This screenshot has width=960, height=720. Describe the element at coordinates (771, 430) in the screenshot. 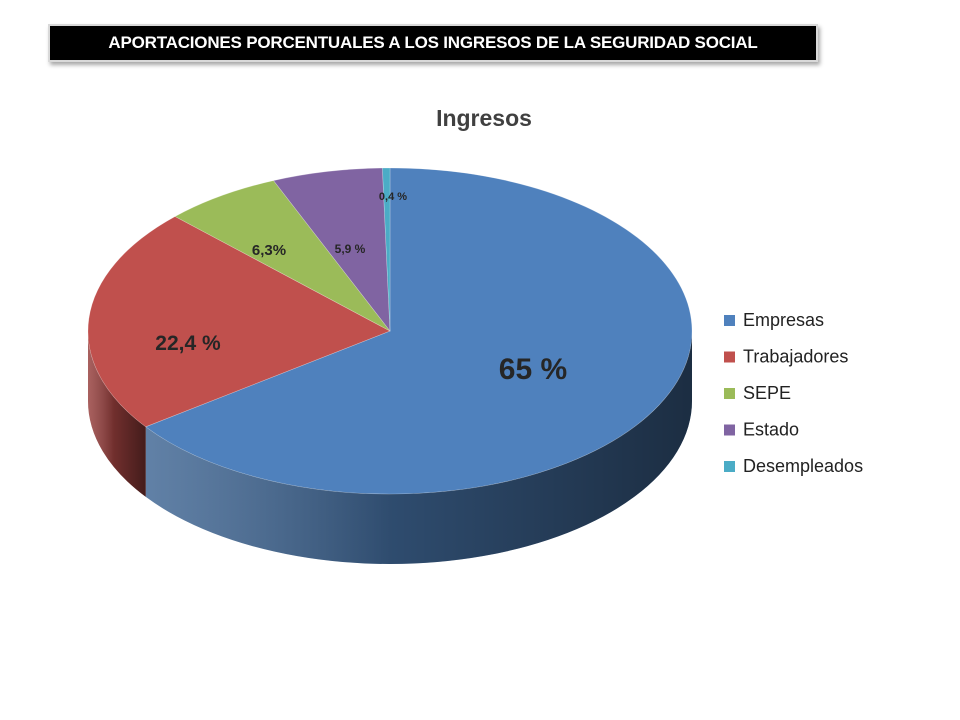

I see `legend-label-estado: Estado` at that location.